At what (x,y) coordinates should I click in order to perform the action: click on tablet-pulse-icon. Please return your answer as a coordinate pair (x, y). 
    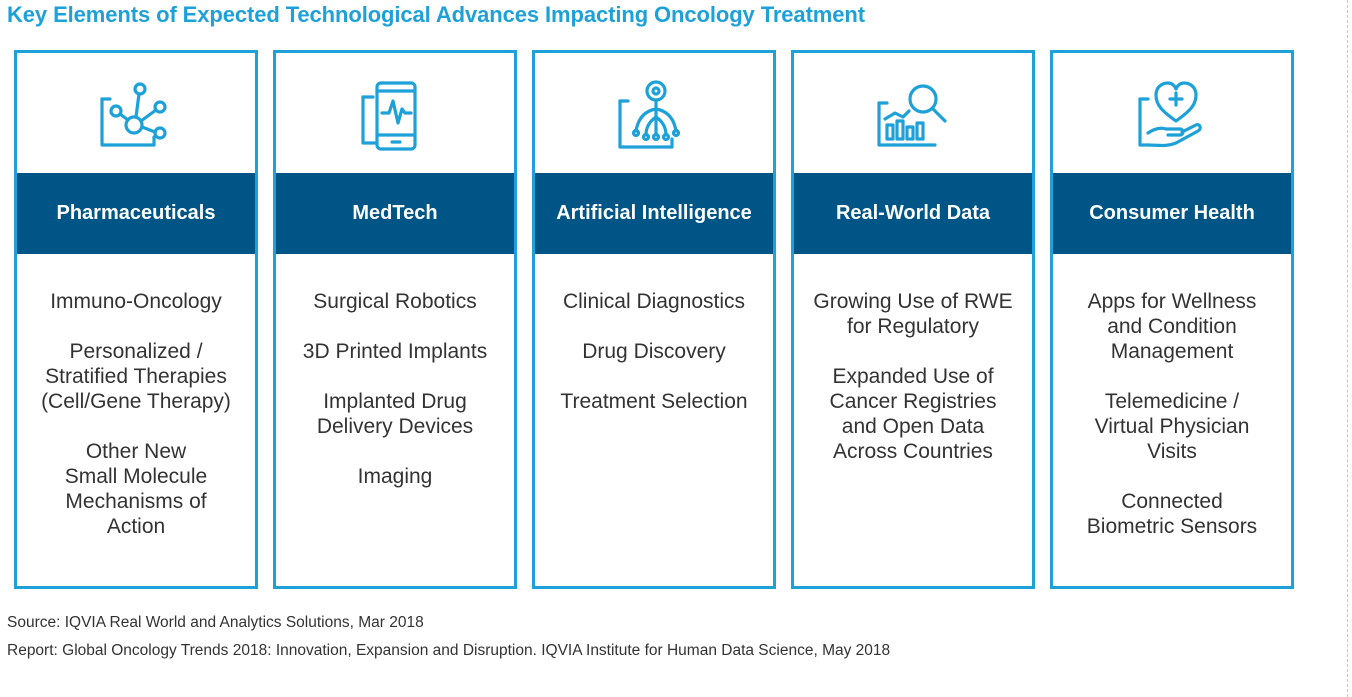
    Looking at the image, I should click on (389, 116).